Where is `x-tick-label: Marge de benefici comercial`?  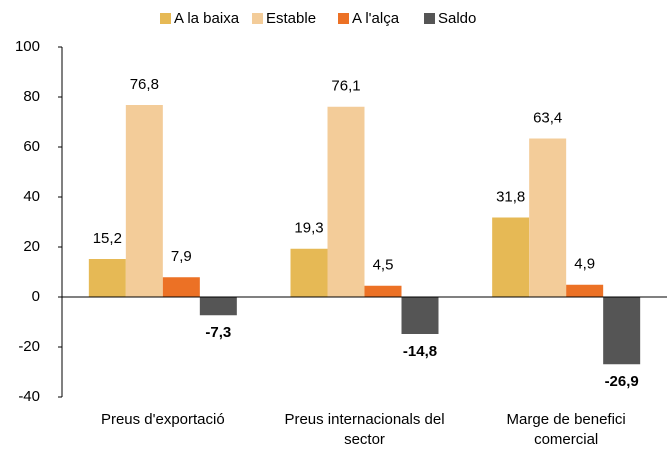 x-tick-label: Marge de benefici comercial is located at coordinates (566, 429).